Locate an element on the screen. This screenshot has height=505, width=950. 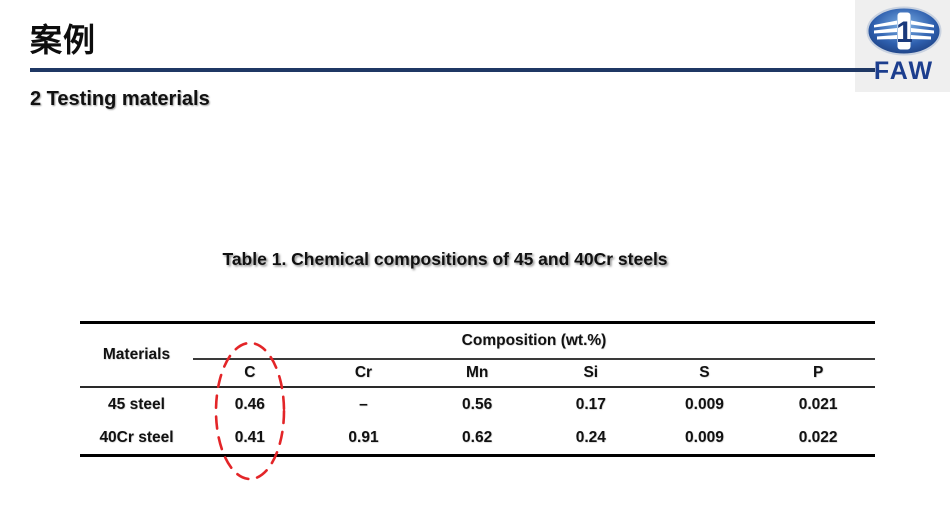
table-cell: 0.022 is located at coordinates (818, 438).